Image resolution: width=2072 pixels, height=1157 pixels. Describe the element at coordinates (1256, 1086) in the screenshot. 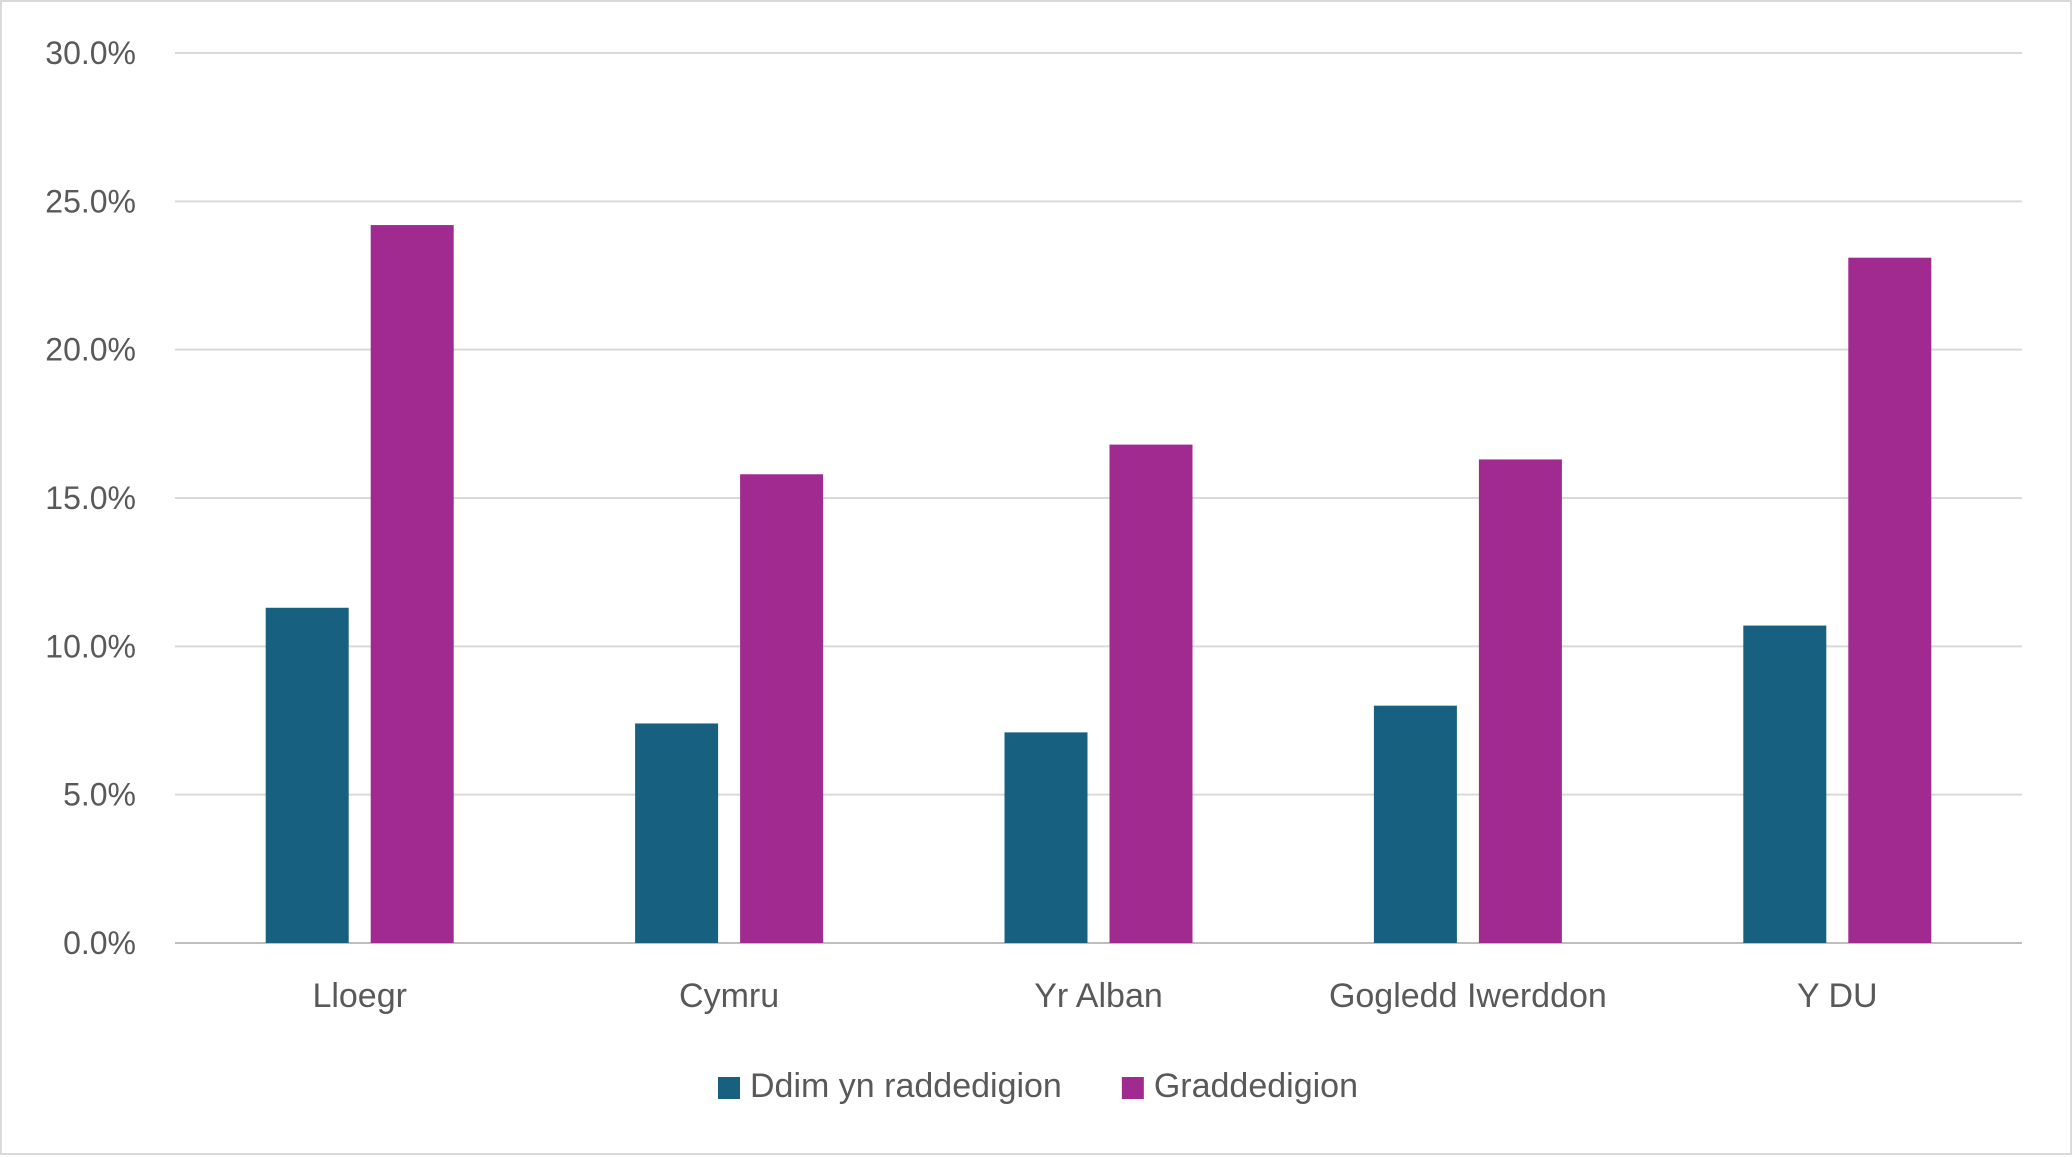

I see `legend-label: Graddedigion` at that location.